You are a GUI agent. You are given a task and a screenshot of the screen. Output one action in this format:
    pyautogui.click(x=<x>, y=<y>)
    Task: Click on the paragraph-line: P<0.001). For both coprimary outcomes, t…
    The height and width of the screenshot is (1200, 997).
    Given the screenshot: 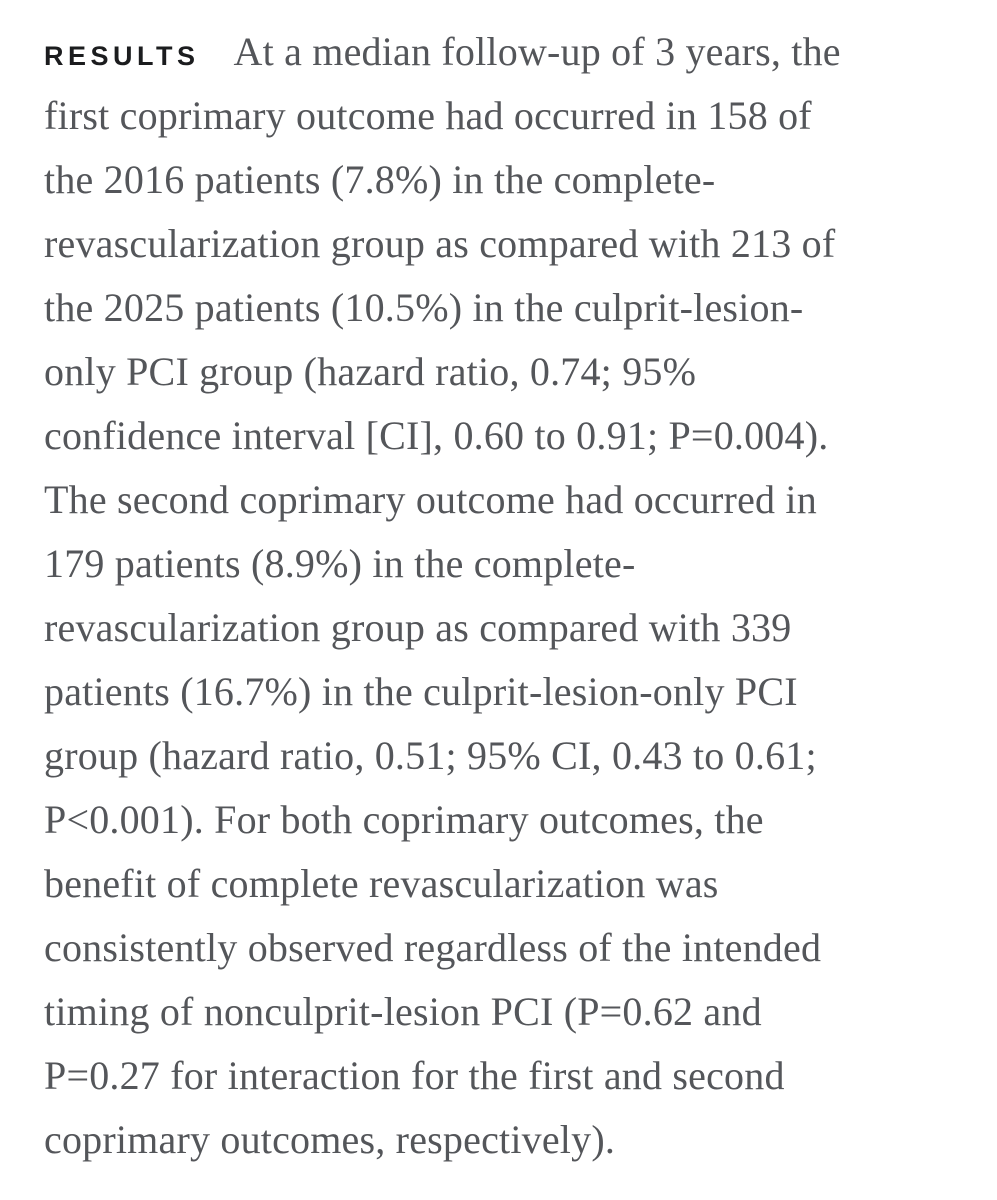 What is the action you would take?
    pyautogui.click(x=404, y=819)
    